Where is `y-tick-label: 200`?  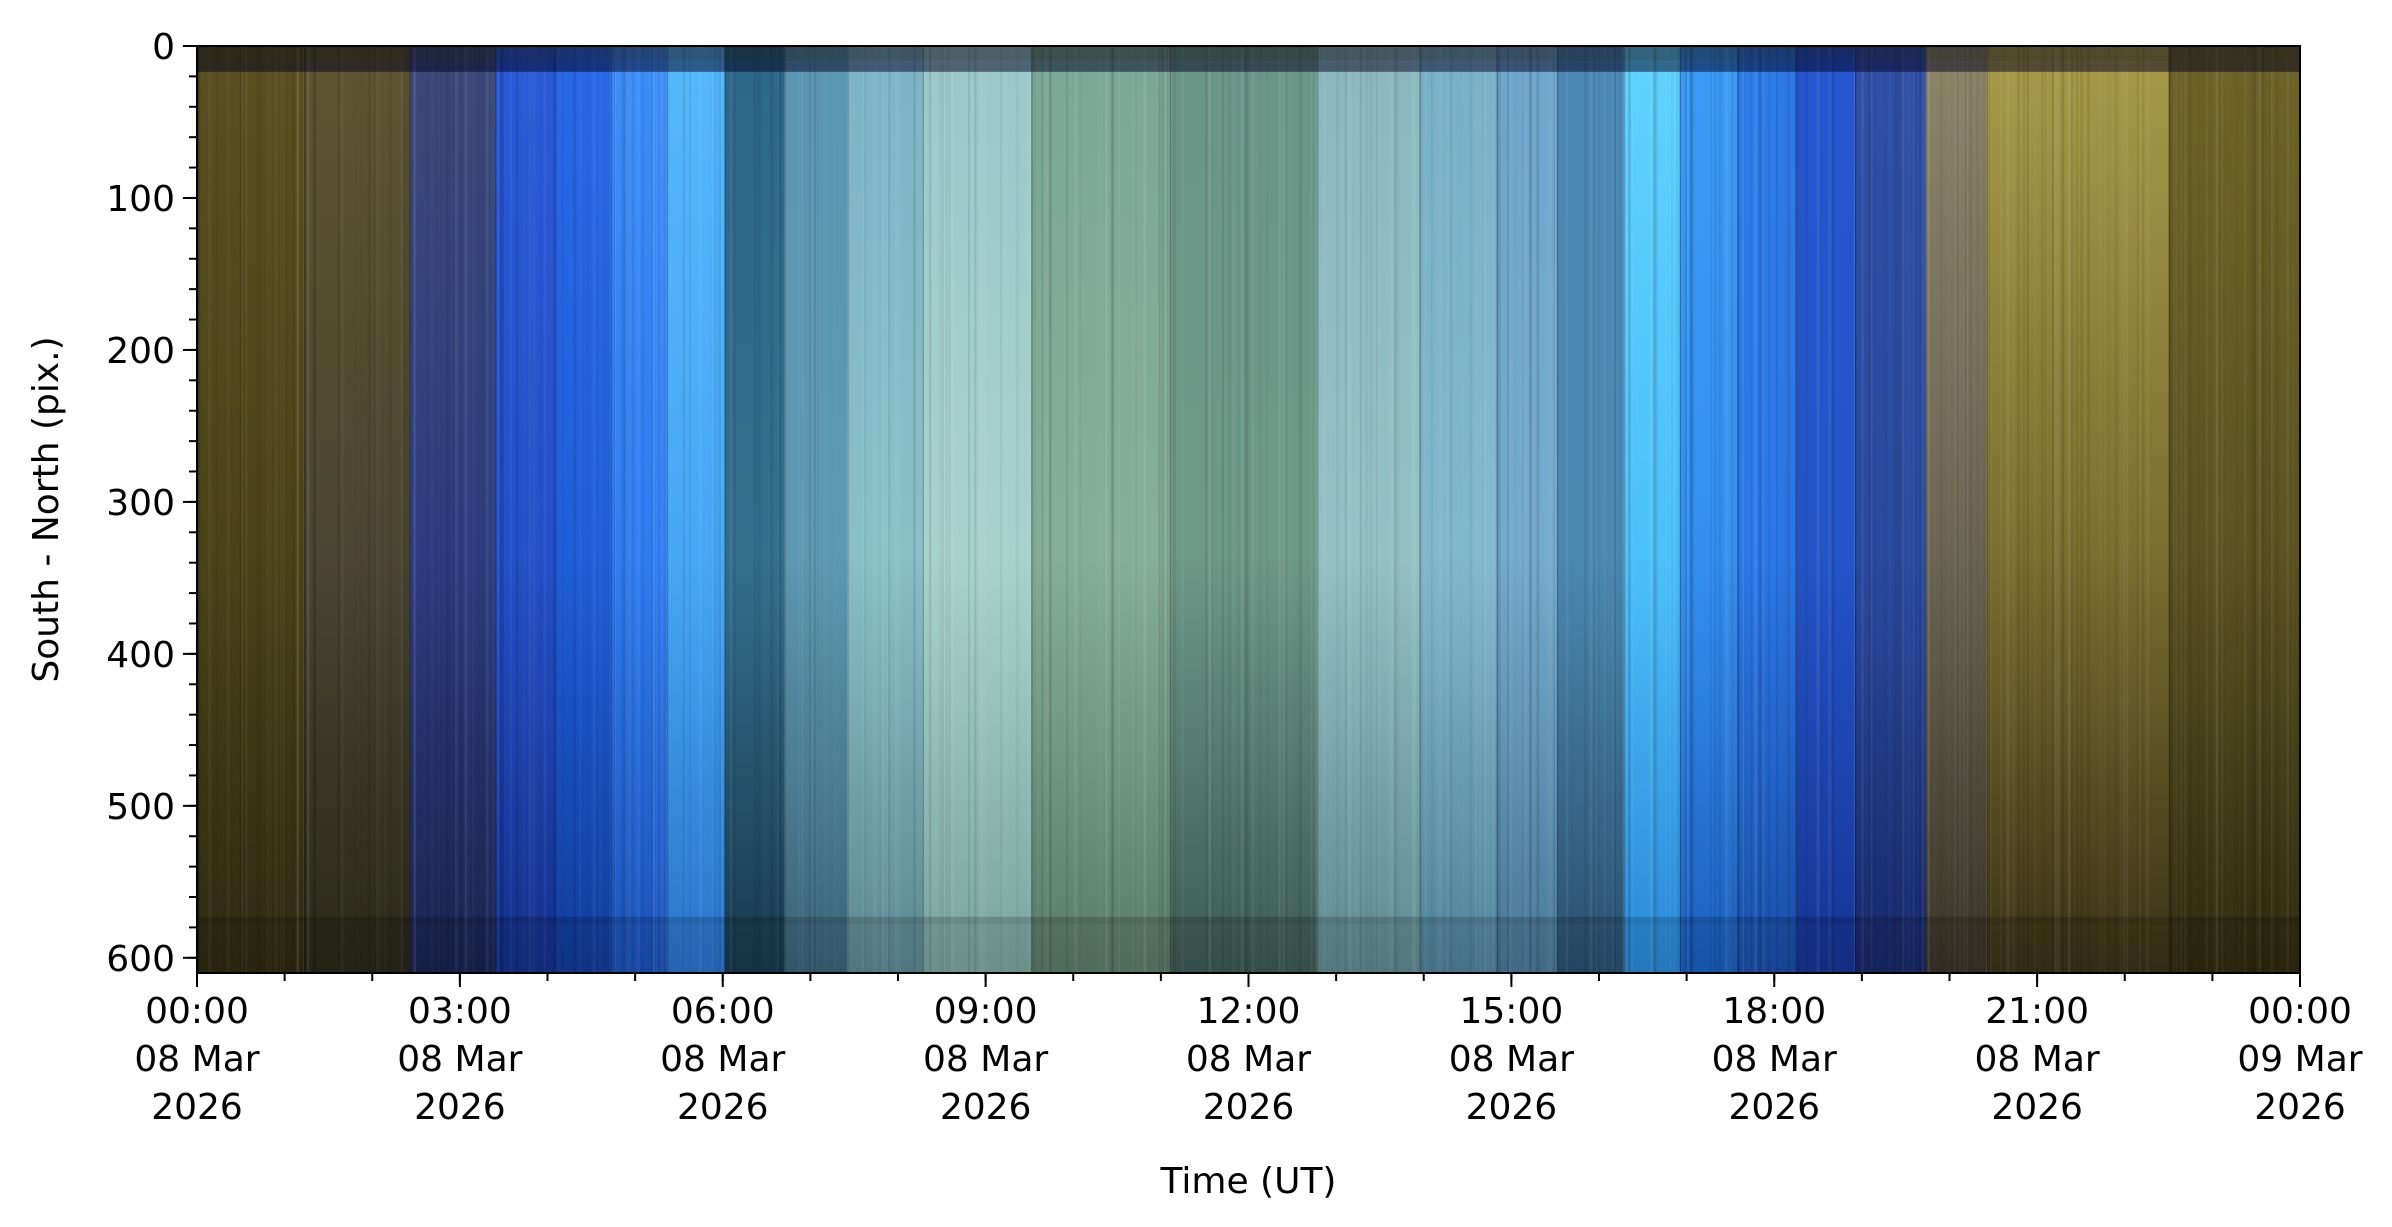 y-tick-label: 200 is located at coordinates (140, 351).